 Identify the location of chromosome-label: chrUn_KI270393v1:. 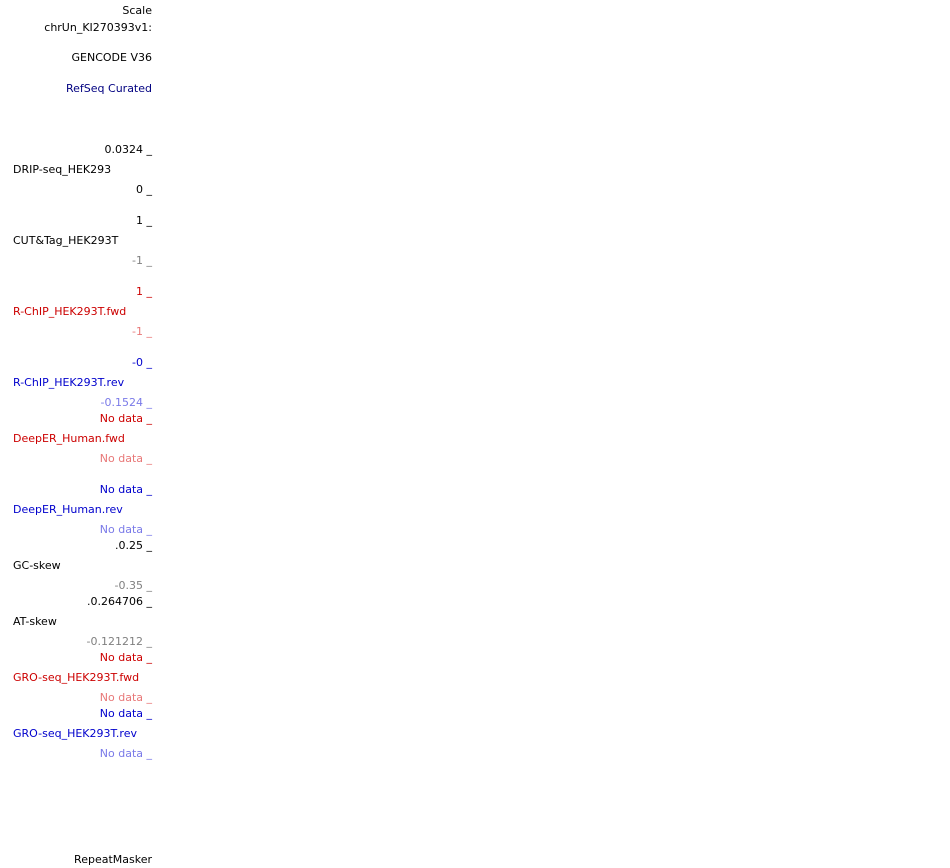
(98, 27).